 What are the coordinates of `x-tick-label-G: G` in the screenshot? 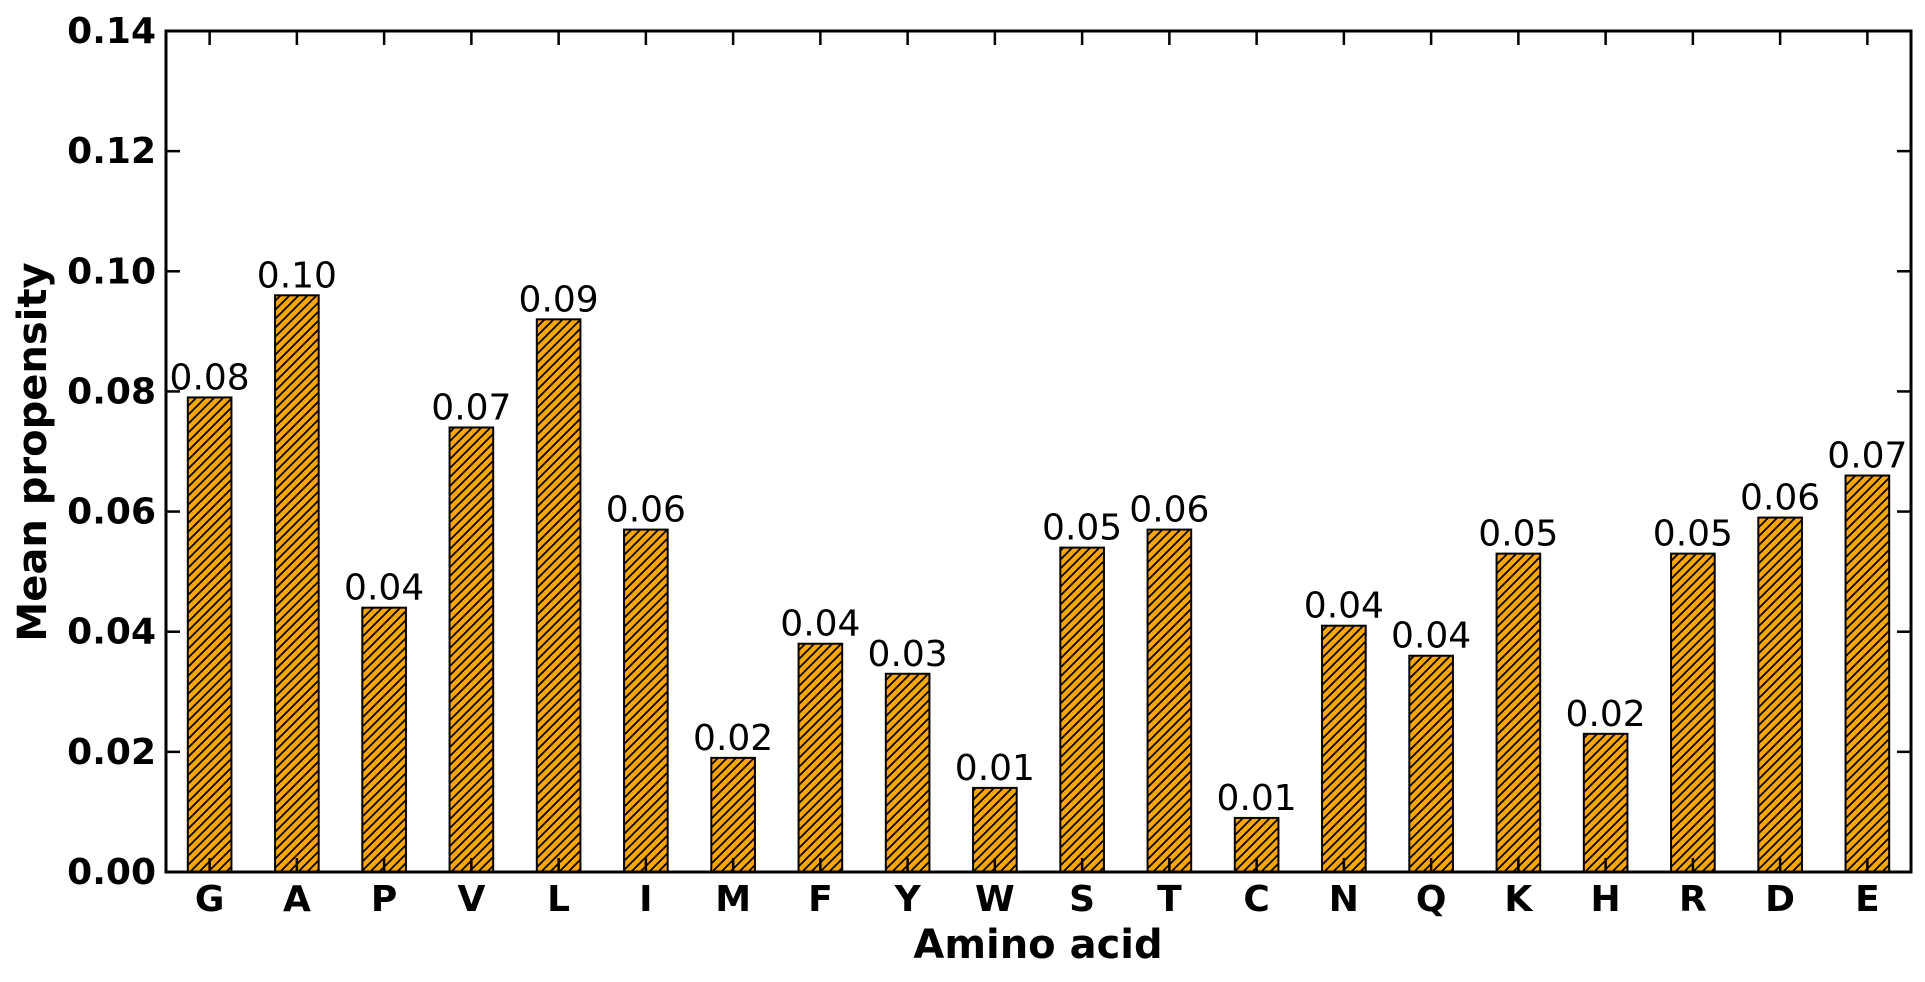 It's located at (210, 899).